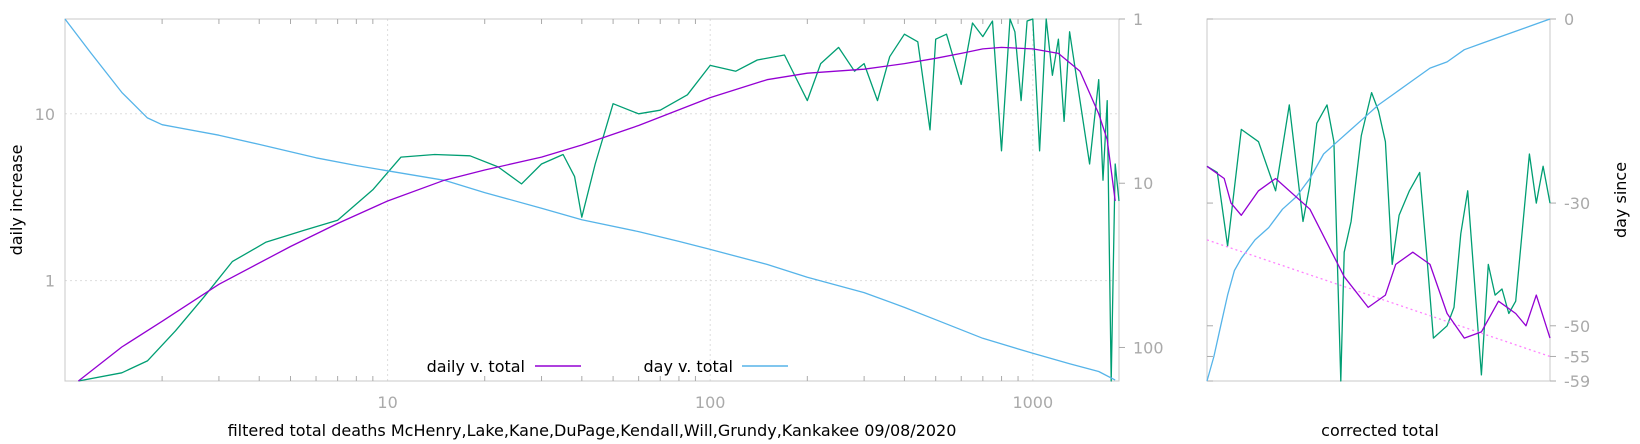 Image resolution: width=1640 pixels, height=444 pixels. I want to click on y2-tick-label: 100, so click(1148, 347).